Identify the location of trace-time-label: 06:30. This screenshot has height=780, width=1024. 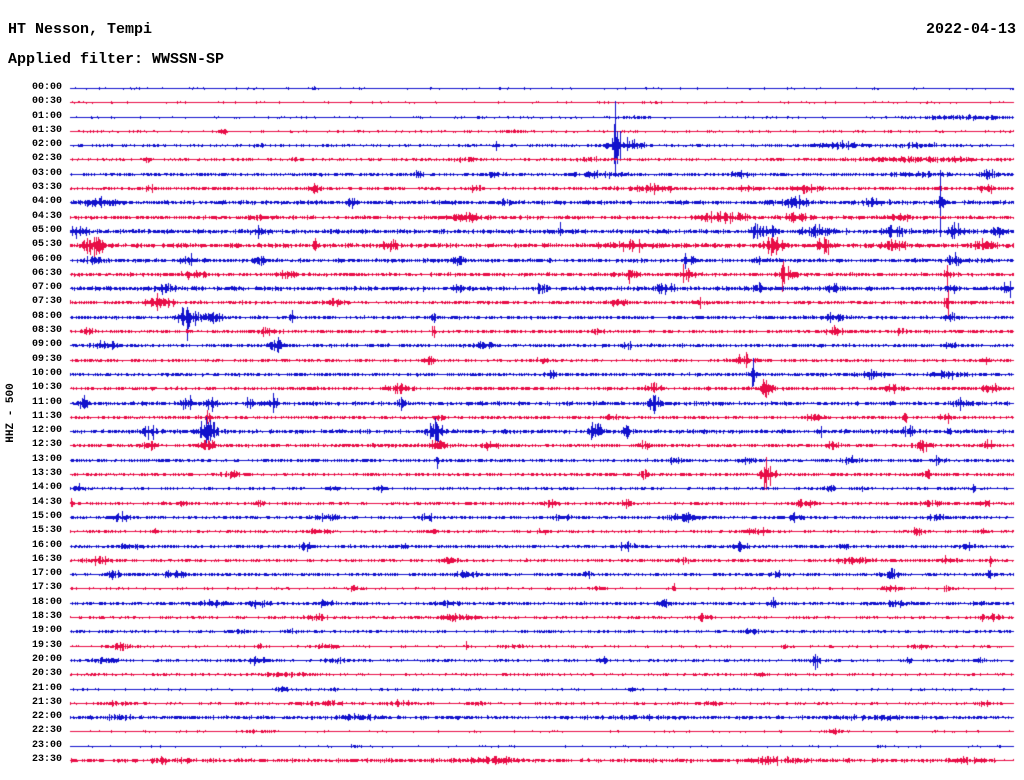
(46, 273).